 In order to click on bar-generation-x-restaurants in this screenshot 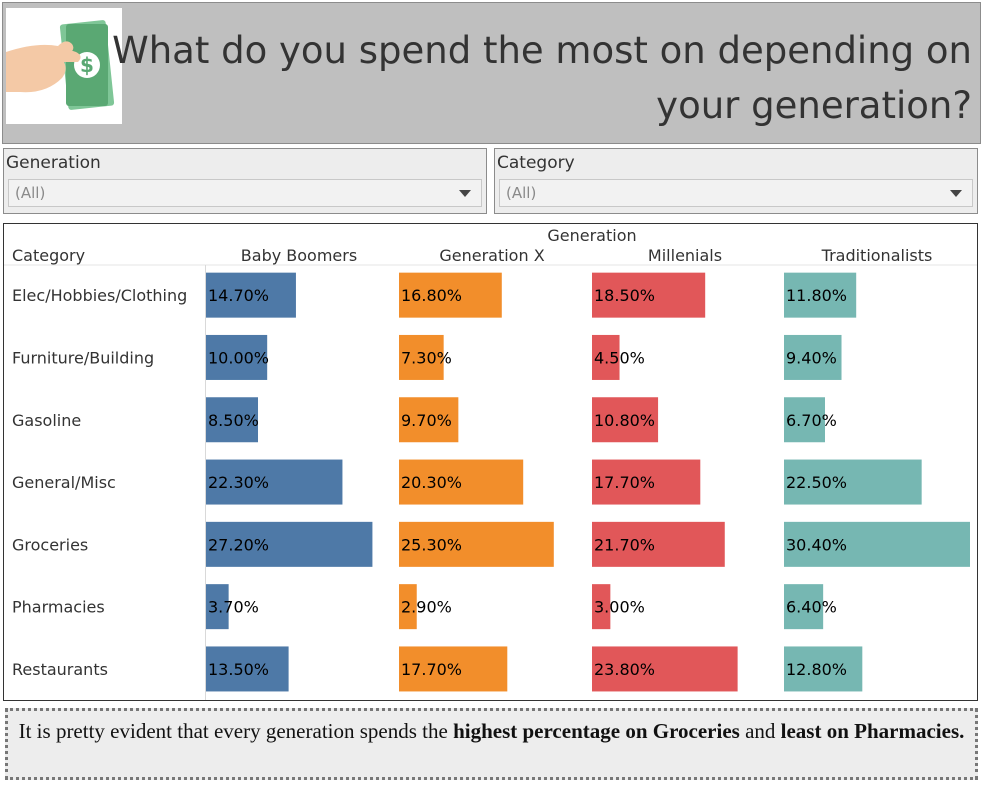, I will do `click(453, 669)`.